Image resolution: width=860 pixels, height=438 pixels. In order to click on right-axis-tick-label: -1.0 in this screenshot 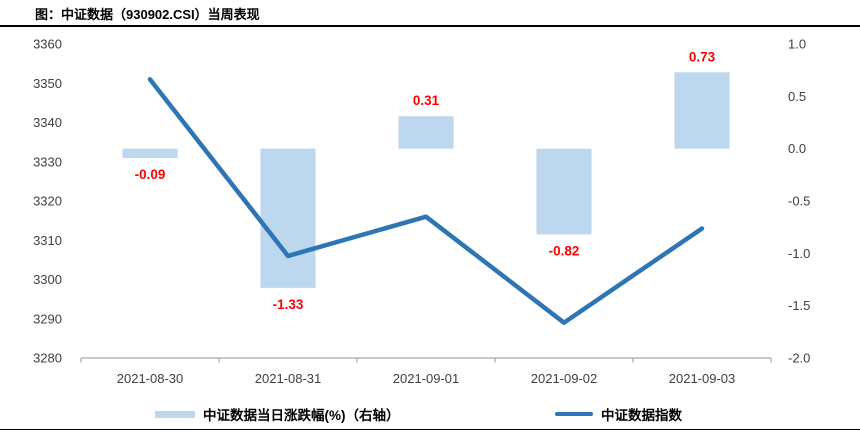, I will do `click(799, 253)`.